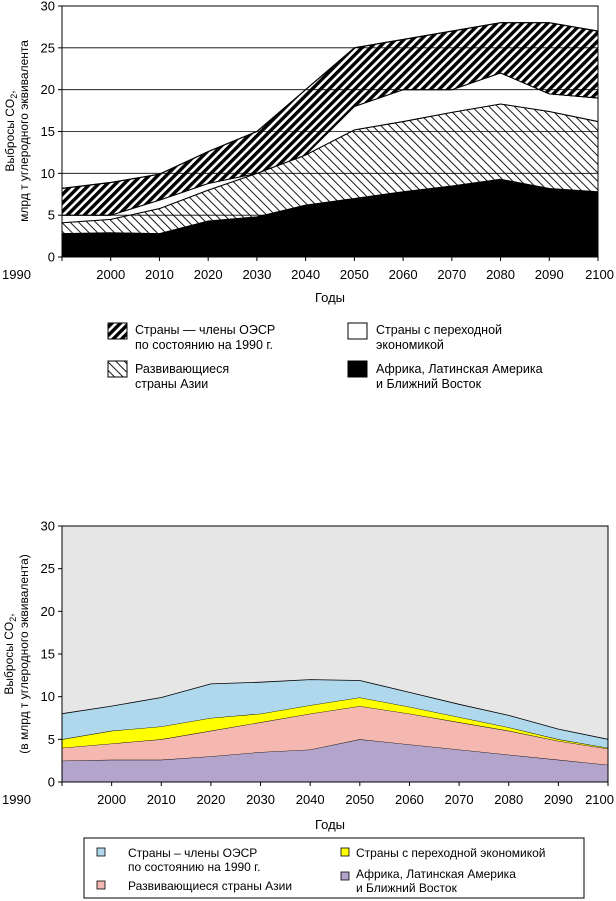 The height and width of the screenshot is (901, 616). What do you see at coordinates (111, 799) in the screenshot?
I see `chart2-x-tick-label: 2000` at bounding box center [111, 799].